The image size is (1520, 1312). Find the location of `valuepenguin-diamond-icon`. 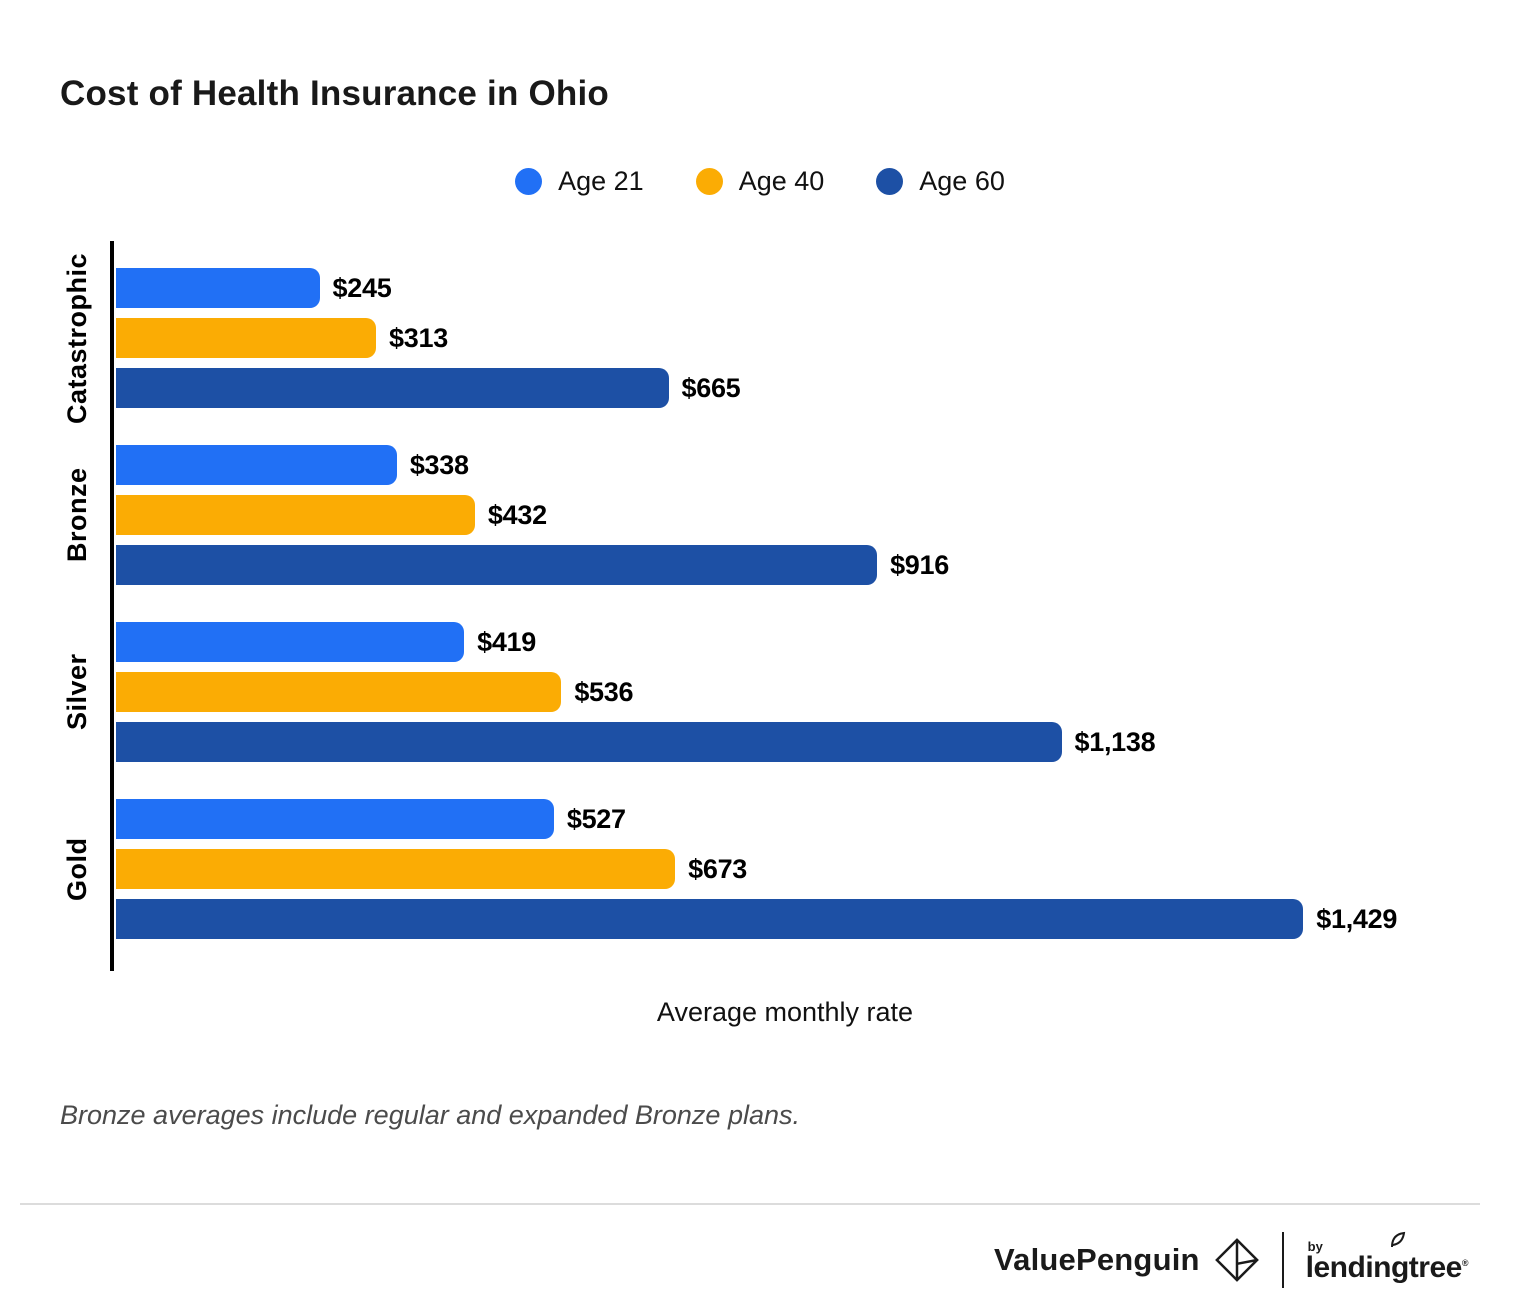

valuepenguin-diamond-icon is located at coordinates (1236, 1260).